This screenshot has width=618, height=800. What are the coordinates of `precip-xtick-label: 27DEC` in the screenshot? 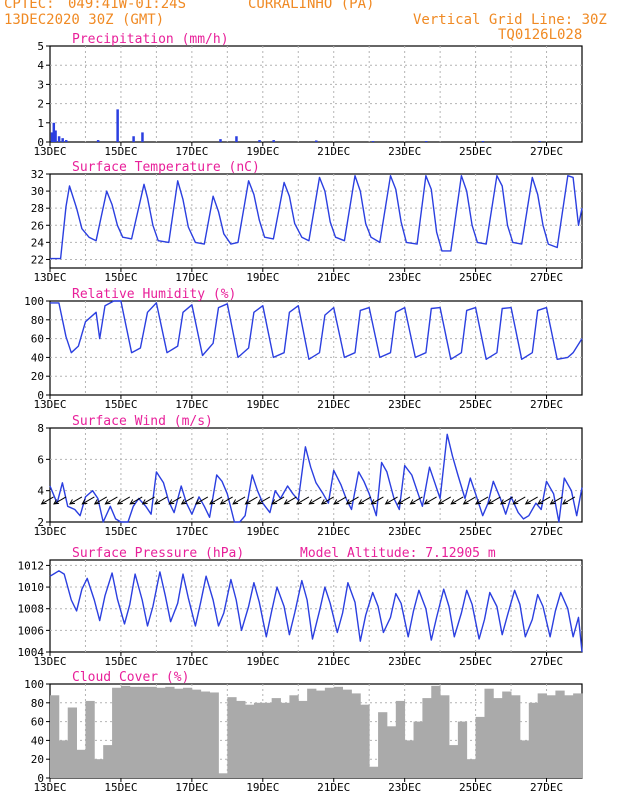 It's located at (546, 151).